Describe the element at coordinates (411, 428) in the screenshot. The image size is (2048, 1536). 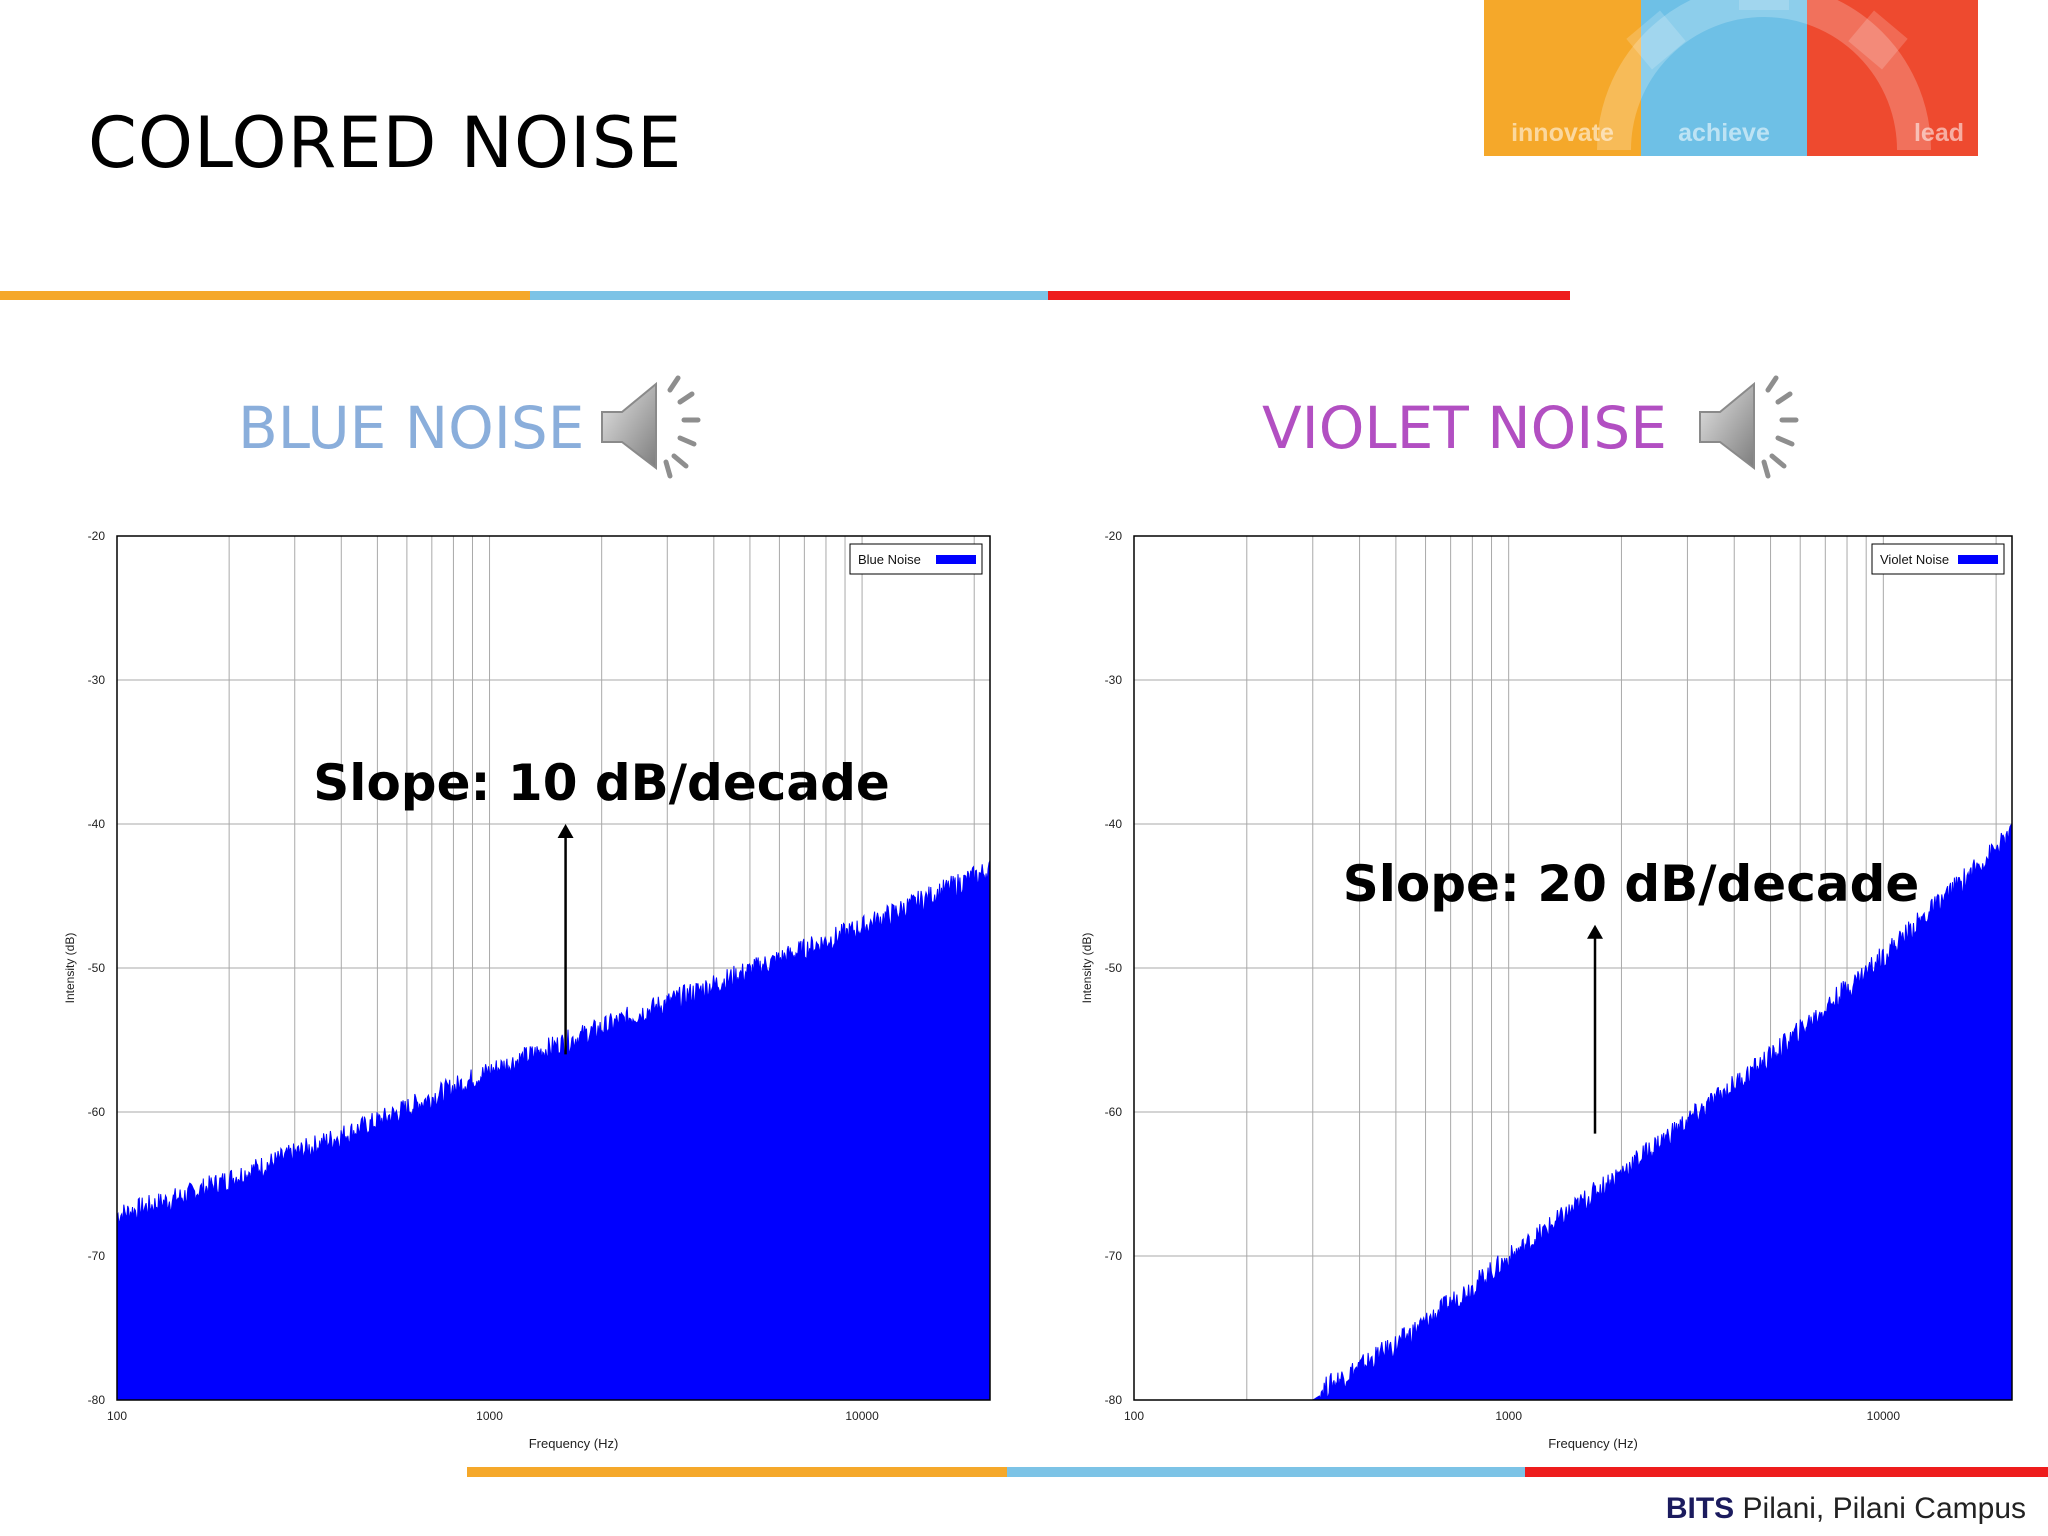
I see `blue-noise-heading: BLUE NOISE` at that location.